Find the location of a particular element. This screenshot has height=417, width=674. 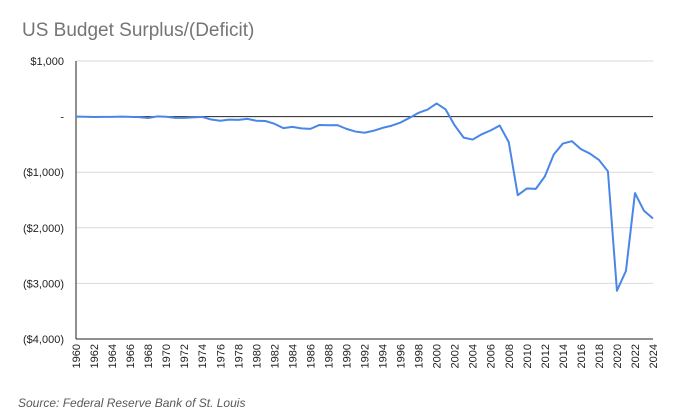

x-tick-label: 1978 is located at coordinates (239, 356).